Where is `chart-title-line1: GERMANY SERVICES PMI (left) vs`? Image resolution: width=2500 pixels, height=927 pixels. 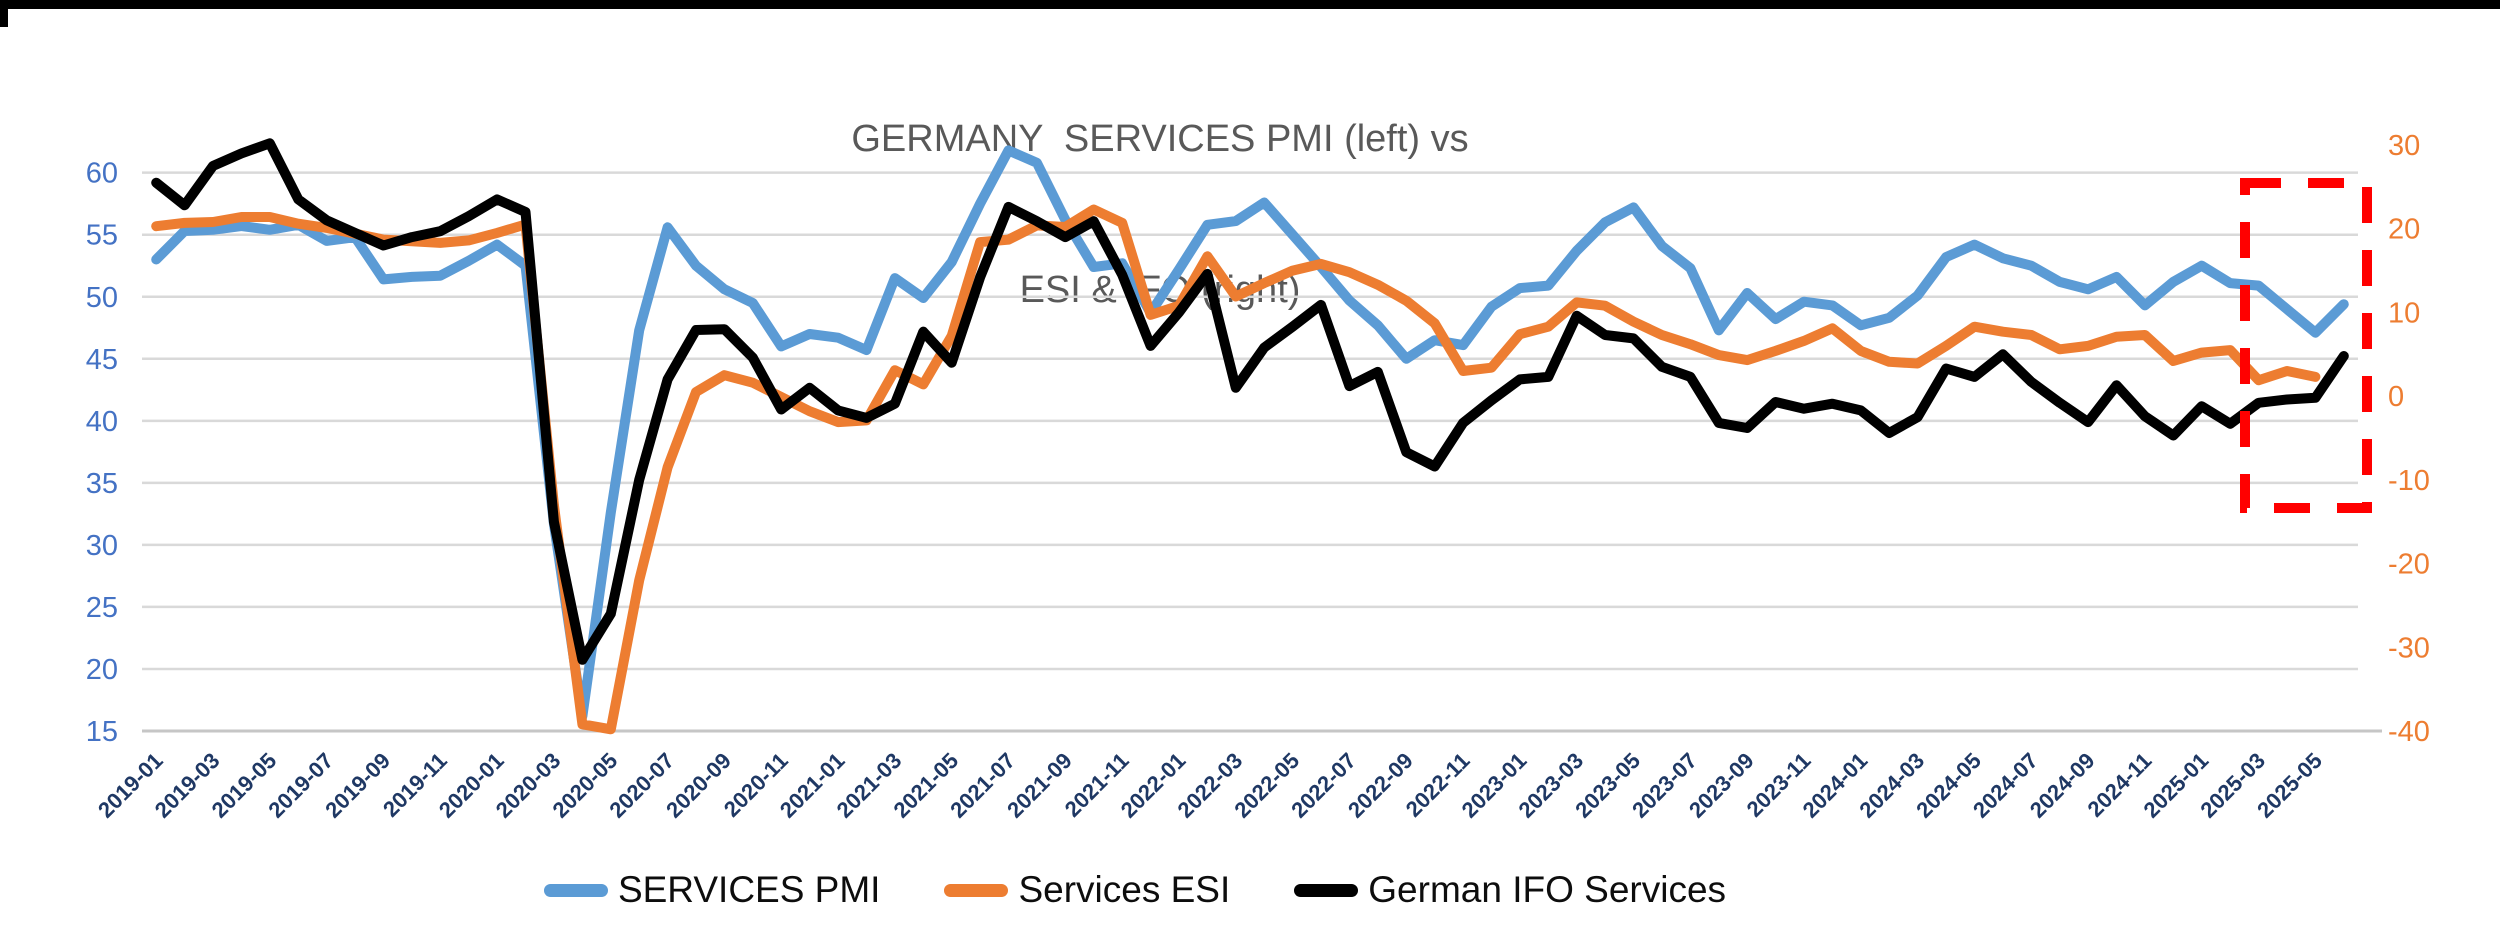 chart-title-line1: GERMANY SERVICES PMI (left) vs is located at coordinates (1160, 139).